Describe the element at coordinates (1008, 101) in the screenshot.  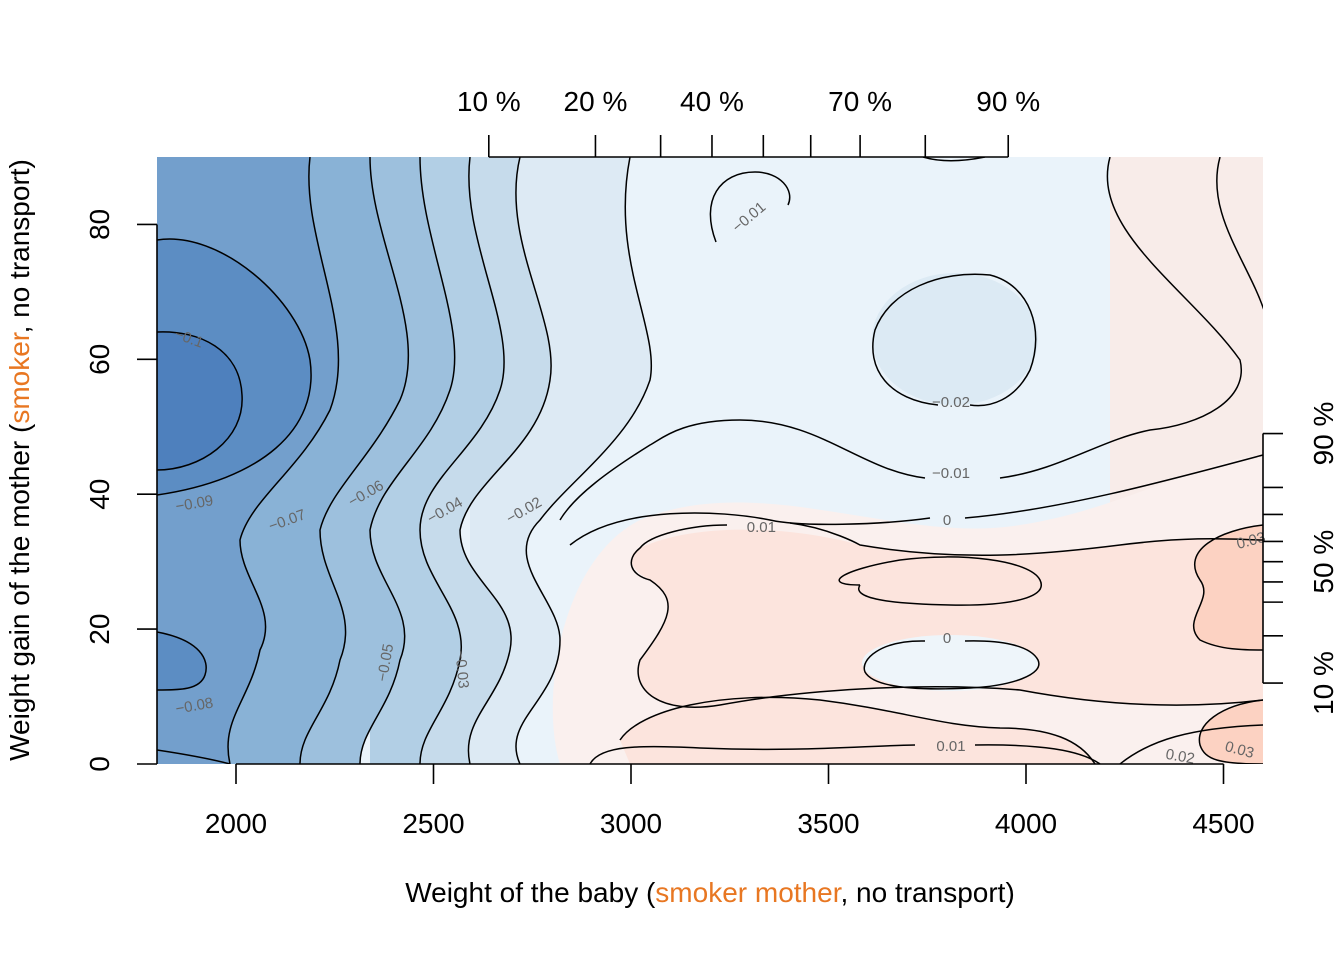
I see `top-quantile-label: 90 %` at that location.